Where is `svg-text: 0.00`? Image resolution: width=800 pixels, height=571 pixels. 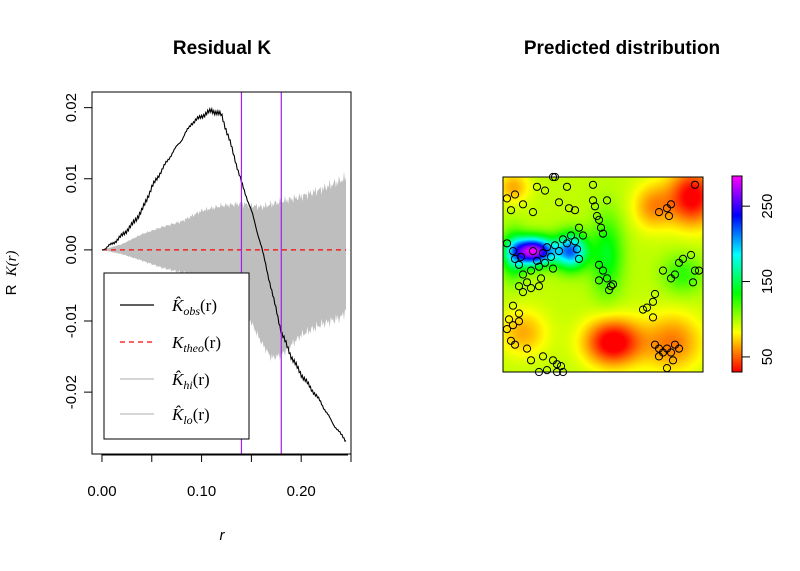 svg-text: 0.00 is located at coordinates (71, 249).